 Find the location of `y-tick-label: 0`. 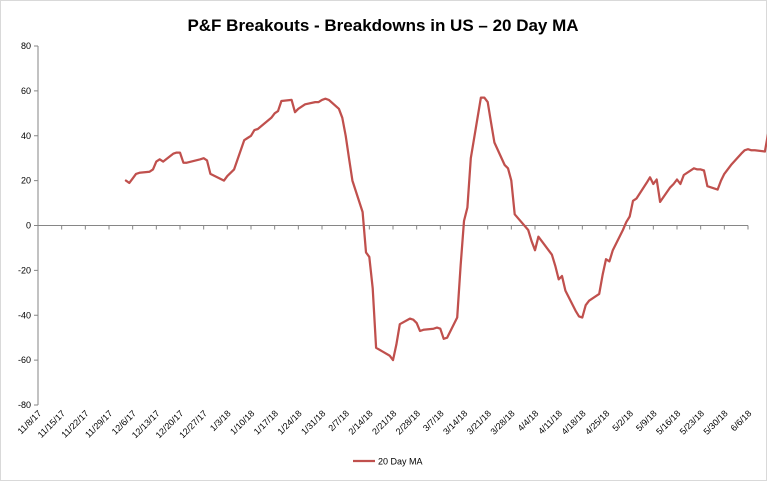

y-tick-label: 0 is located at coordinates (28, 226).